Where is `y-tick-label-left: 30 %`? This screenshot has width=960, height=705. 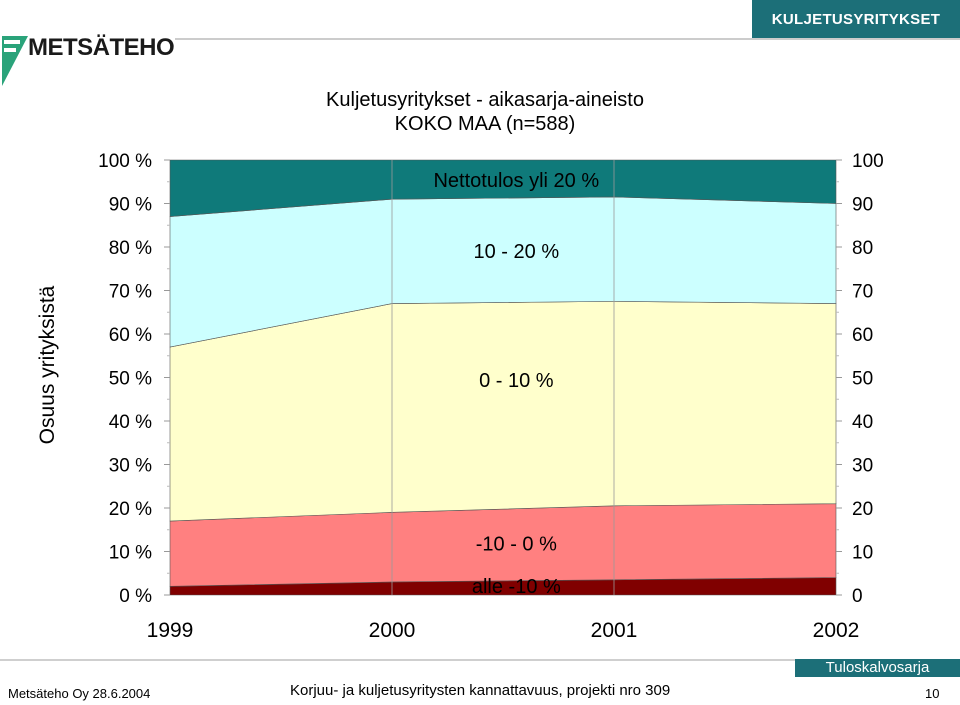
y-tick-label-left: 30 % is located at coordinates (130, 466).